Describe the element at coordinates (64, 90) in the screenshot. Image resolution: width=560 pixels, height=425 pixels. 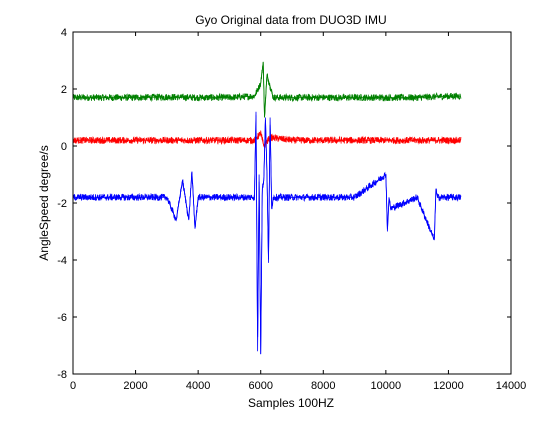
I see `y-tick-label: 2` at that location.